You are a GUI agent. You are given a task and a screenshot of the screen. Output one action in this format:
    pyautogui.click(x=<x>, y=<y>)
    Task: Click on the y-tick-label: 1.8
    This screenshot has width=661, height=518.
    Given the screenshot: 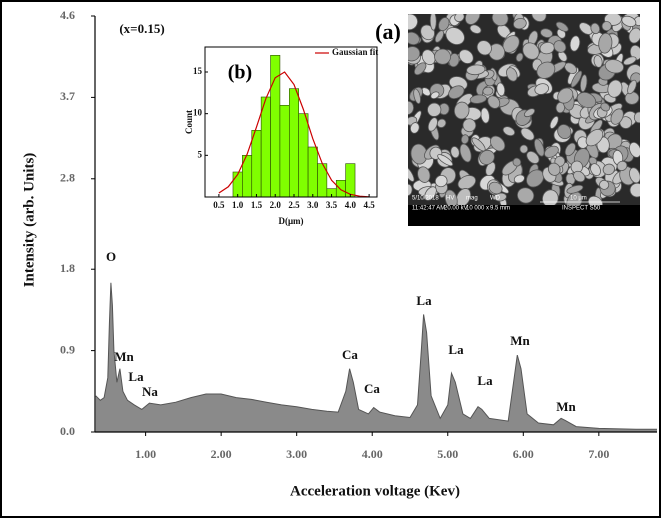 What is the action you would take?
    pyautogui.click(x=67, y=268)
    